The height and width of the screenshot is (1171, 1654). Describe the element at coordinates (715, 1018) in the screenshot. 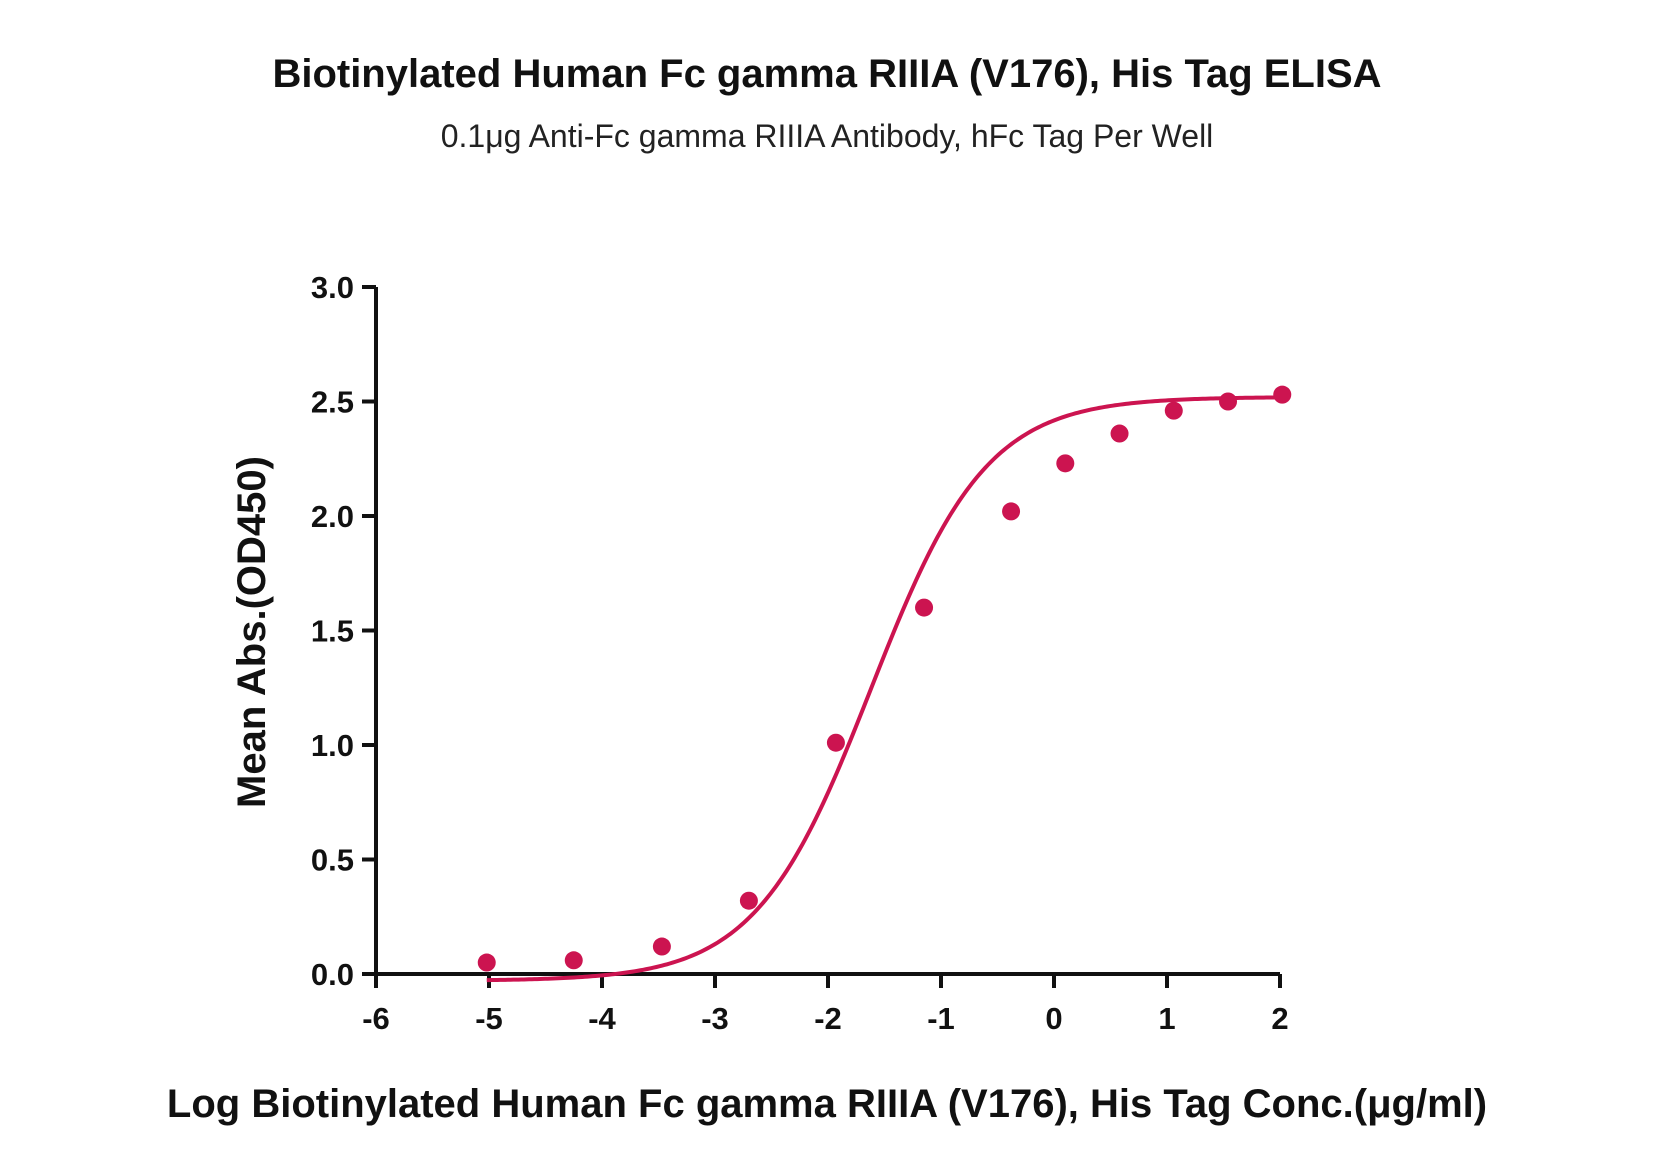

I see `x-tick-label: -3` at that location.